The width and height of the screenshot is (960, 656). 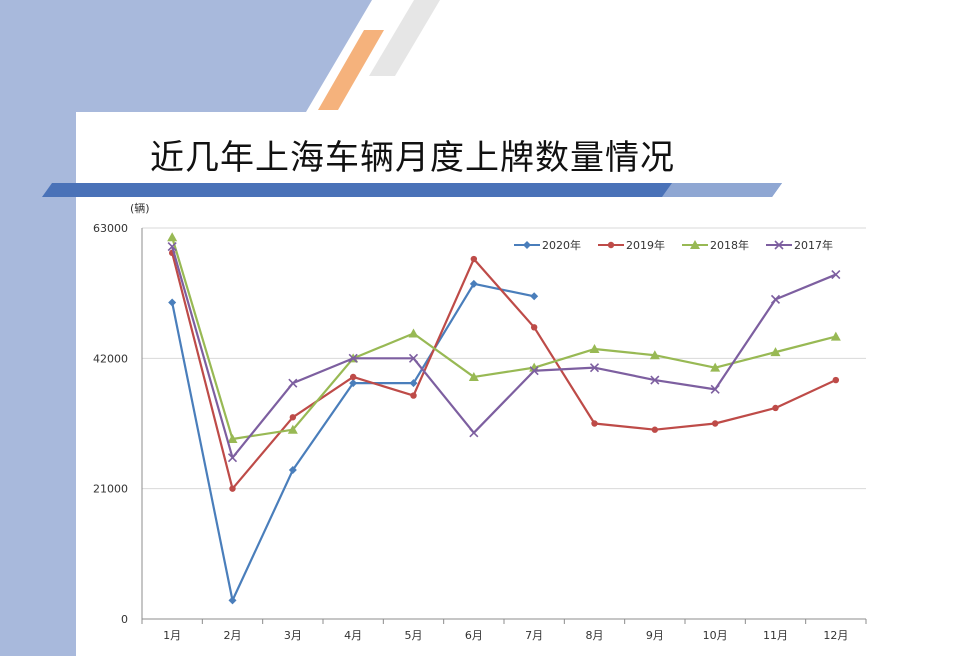 What do you see at coordinates (293, 635) in the screenshot?
I see `x-tick-label: 3月` at bounding box center [293, 635].